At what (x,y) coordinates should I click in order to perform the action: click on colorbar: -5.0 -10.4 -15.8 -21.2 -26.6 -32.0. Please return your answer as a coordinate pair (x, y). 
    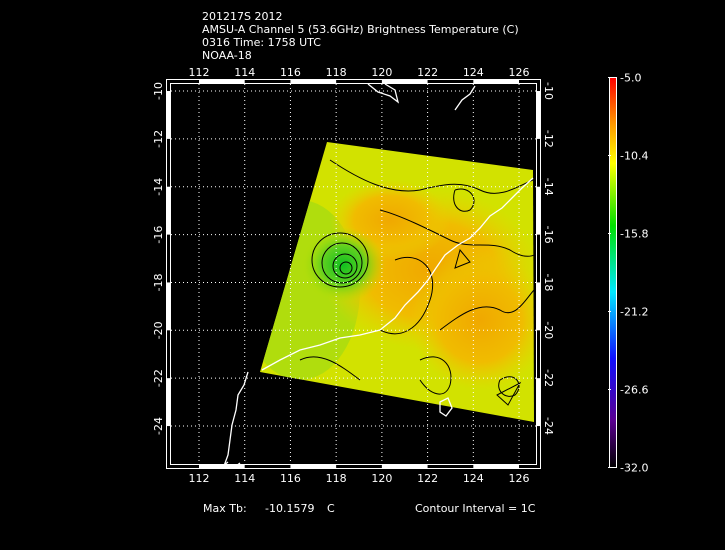
    Looking at the image, I should click on (628, 273).